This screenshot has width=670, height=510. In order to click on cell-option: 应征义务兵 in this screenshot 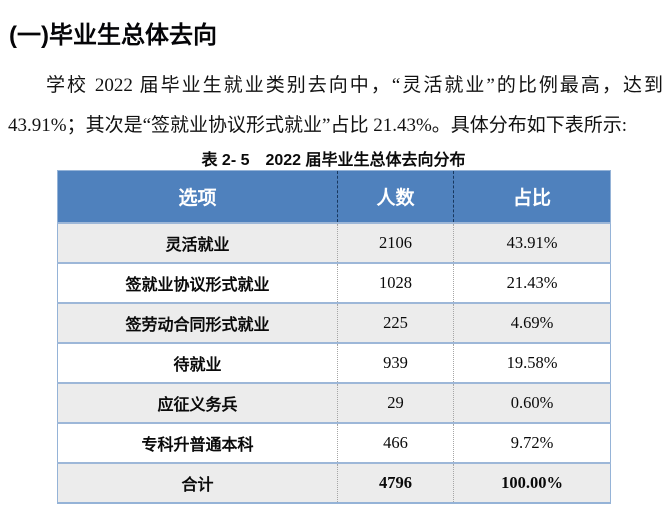, I will do `click(197, 402)`.